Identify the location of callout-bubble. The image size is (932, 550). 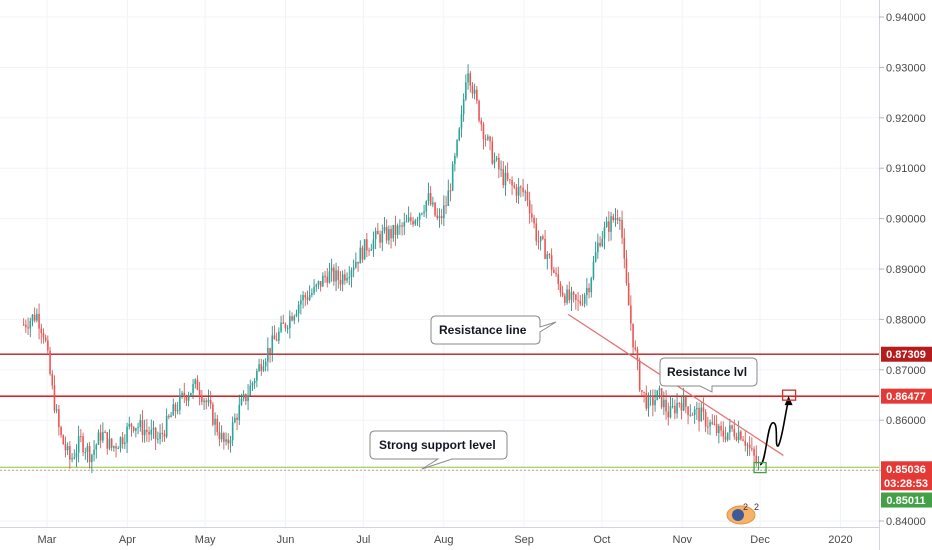
(708, 375).